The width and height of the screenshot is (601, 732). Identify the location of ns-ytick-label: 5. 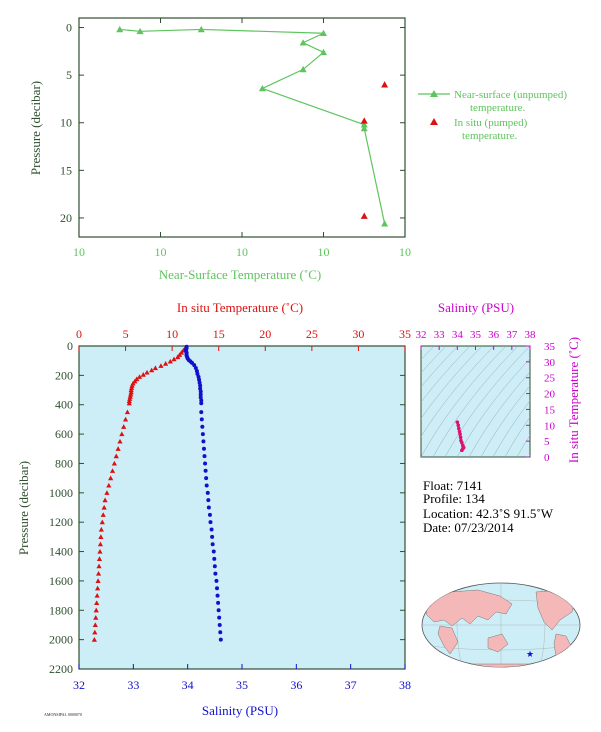
(69, 75).